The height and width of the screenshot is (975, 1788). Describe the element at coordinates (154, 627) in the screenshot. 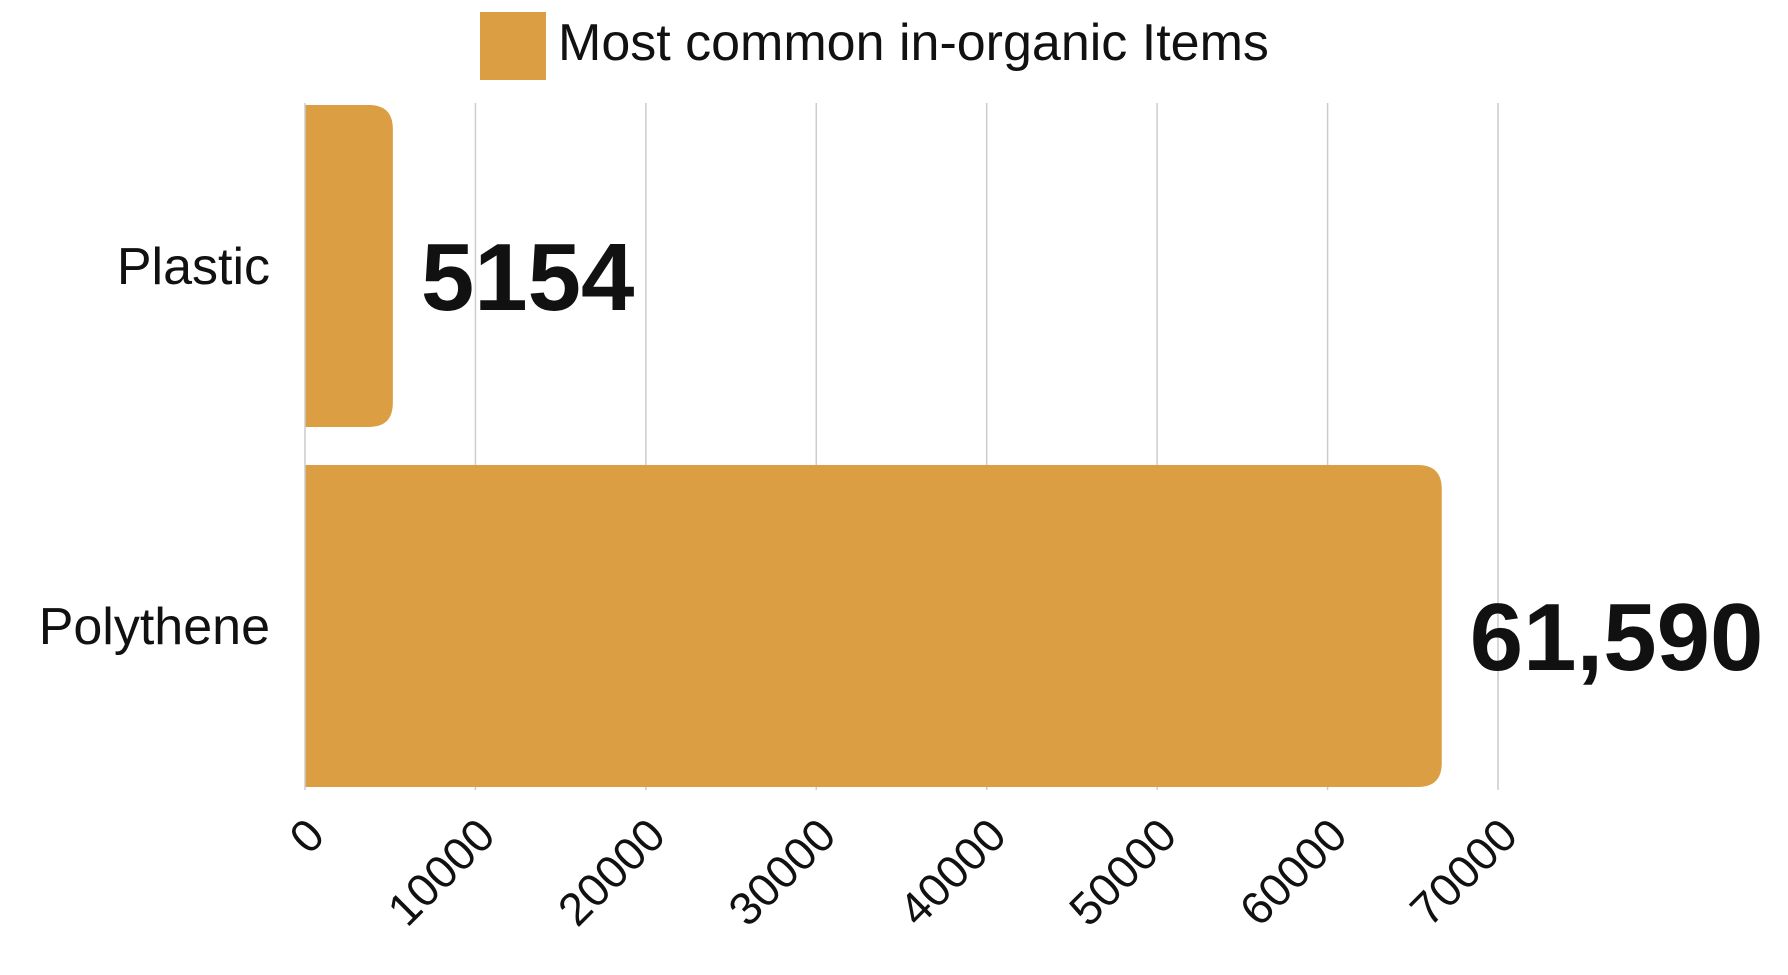

I see `category-label: Polythene` at that location.